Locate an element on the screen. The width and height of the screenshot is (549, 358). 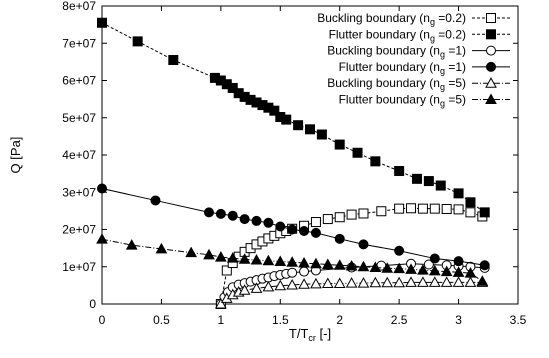
y-tick-label: 5e+07 is located at coordinates (79, 118).